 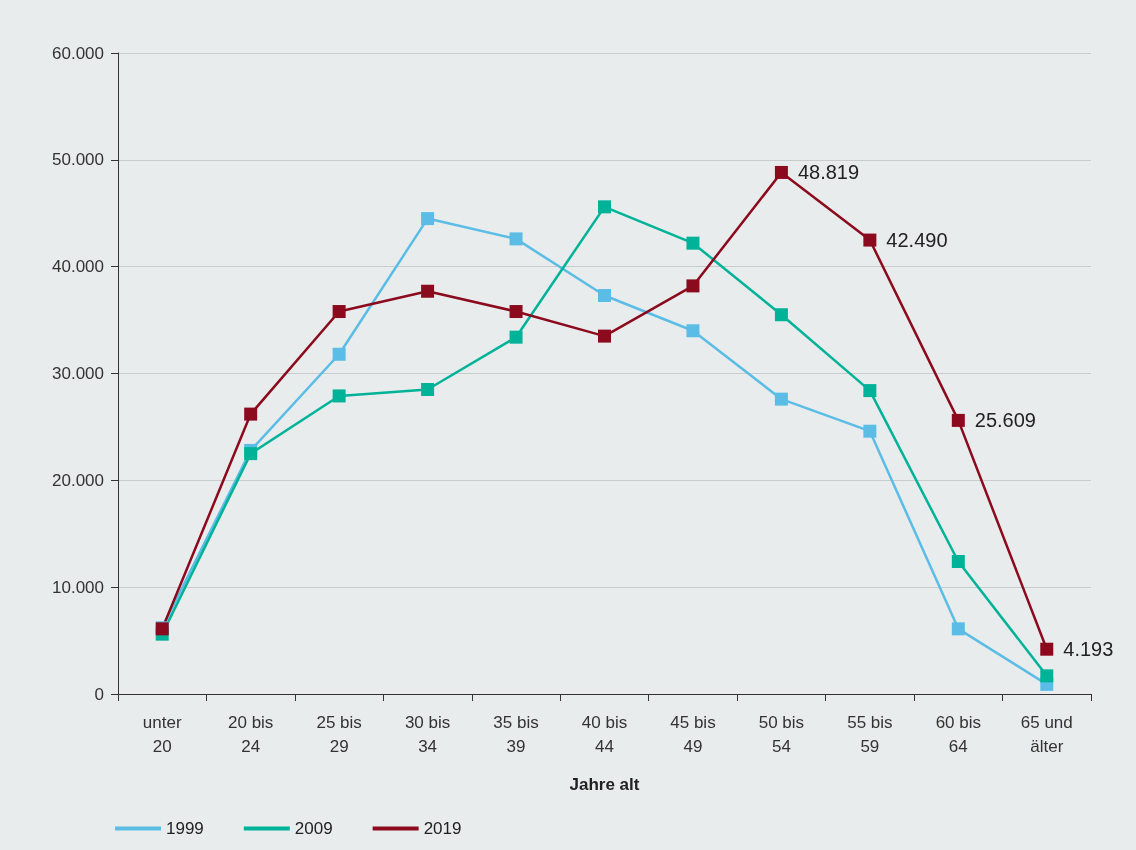 What do you see at coordinates (78, 267) in the screenshot?
I see `y-tick-label: 40.000` at bounding box center [78, 267].